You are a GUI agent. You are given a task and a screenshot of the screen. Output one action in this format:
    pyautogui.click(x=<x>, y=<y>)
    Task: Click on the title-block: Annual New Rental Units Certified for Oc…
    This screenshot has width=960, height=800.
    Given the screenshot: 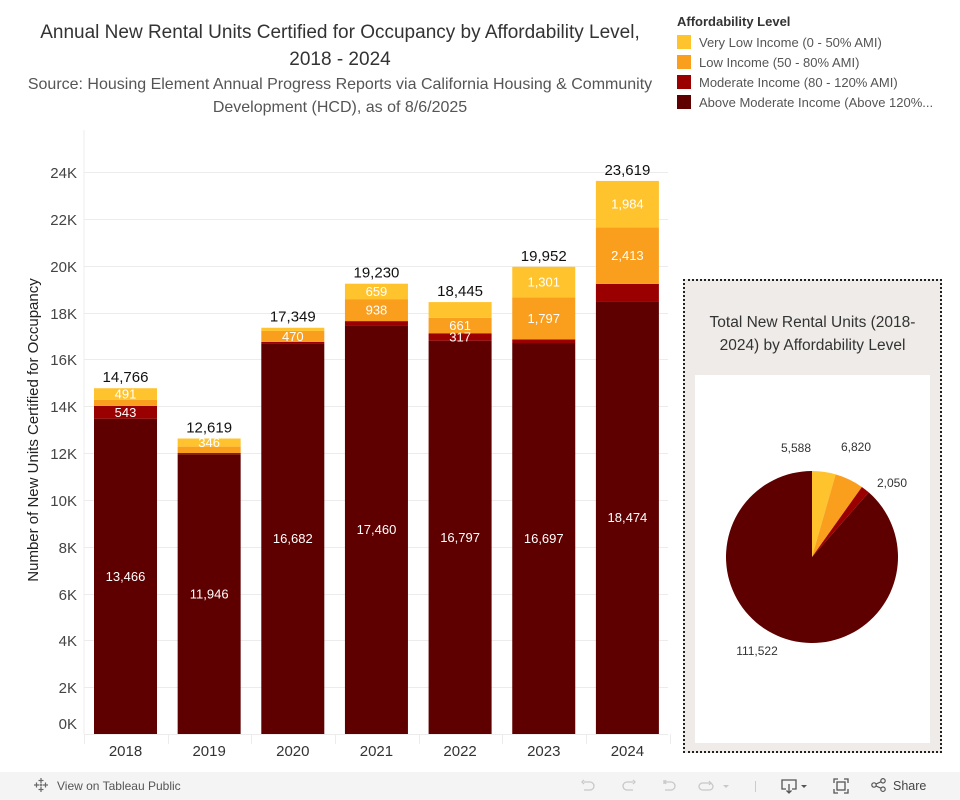 What is the action you would take?
    pyautogui.click(x=340, y=69)
    